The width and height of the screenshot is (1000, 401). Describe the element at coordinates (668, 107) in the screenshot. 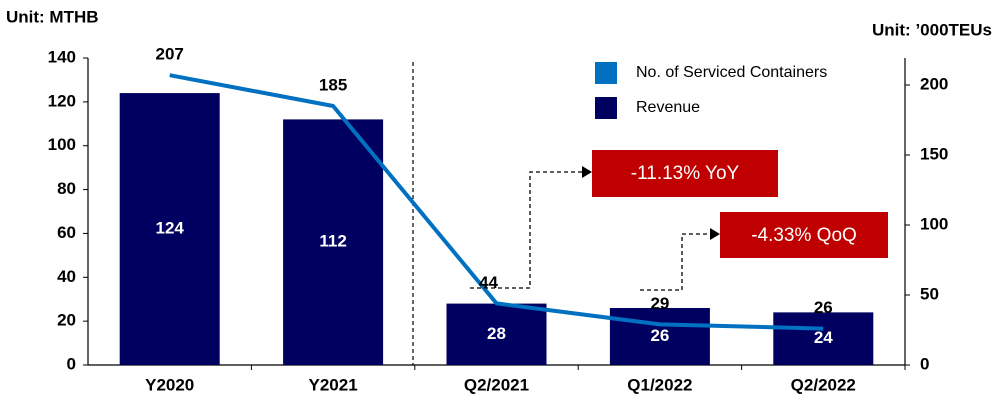

I see `legend-label: Revenue` at that location.